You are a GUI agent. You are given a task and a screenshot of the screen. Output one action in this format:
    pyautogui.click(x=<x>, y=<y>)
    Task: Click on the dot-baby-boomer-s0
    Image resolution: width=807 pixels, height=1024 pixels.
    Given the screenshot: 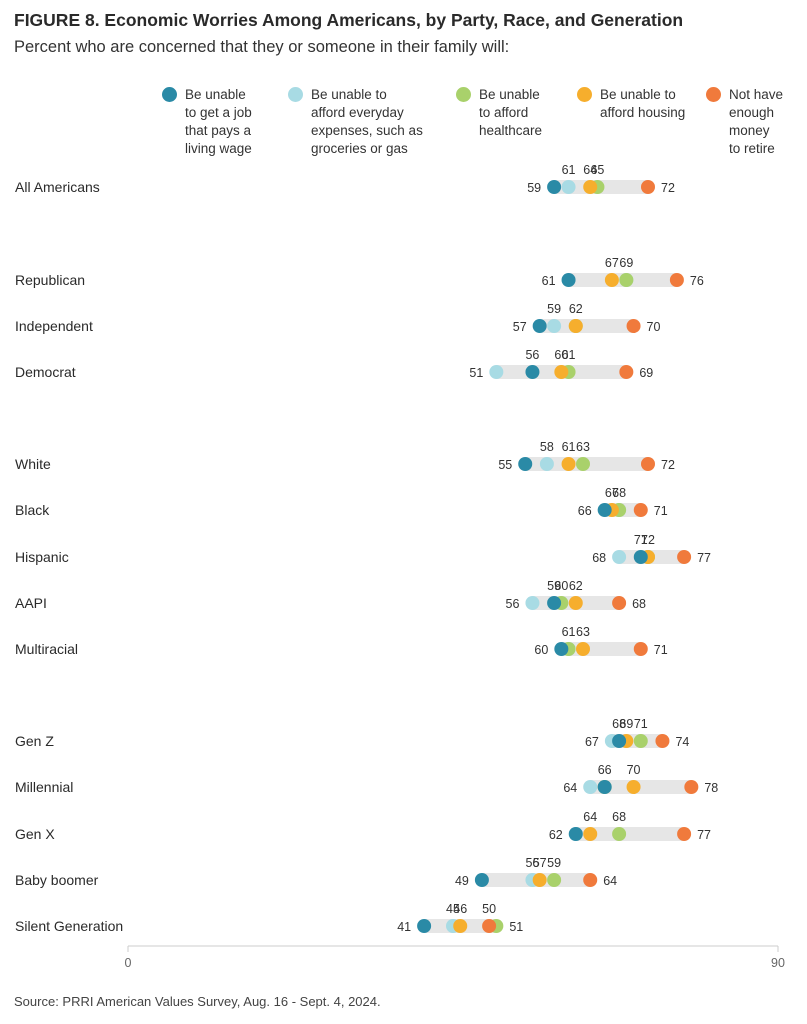 What is the action you would take?
    pyautogui.click(x=481, y=880)
    